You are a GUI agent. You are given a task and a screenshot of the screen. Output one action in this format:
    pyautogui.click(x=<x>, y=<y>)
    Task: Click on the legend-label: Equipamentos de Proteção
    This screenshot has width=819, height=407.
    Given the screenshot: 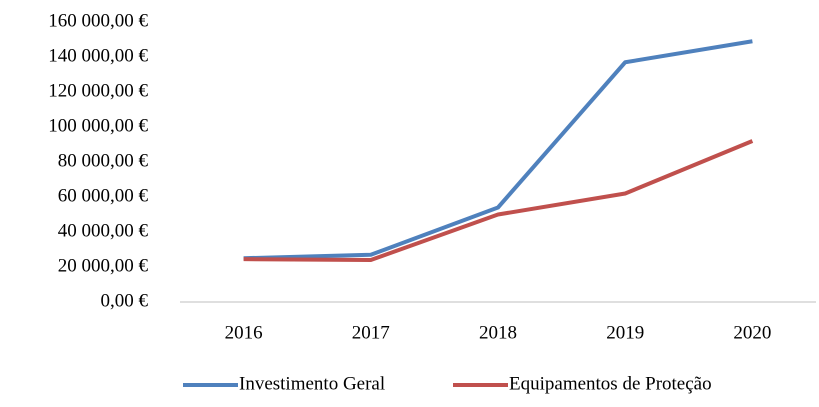 What is the action you would take?
    pyautogui.click(x=610, y=383)
    